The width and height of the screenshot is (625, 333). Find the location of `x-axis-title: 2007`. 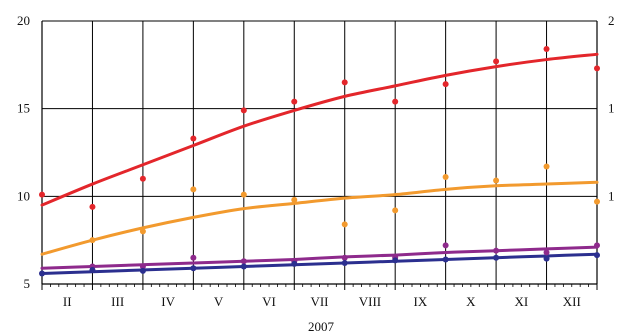

x-axis-title: 2007 is located at coordinates (321, 326).